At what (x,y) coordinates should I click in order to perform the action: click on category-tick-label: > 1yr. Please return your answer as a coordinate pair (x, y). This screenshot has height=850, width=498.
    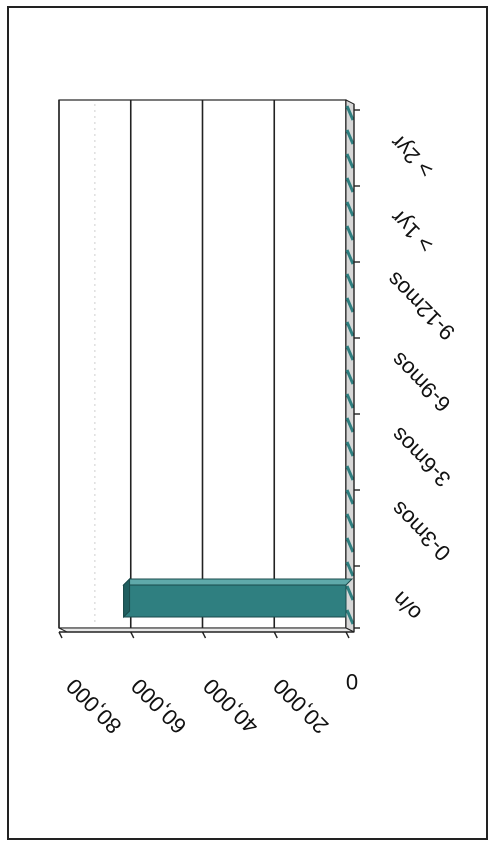
    Looking at the image, I should click on (411, 231).